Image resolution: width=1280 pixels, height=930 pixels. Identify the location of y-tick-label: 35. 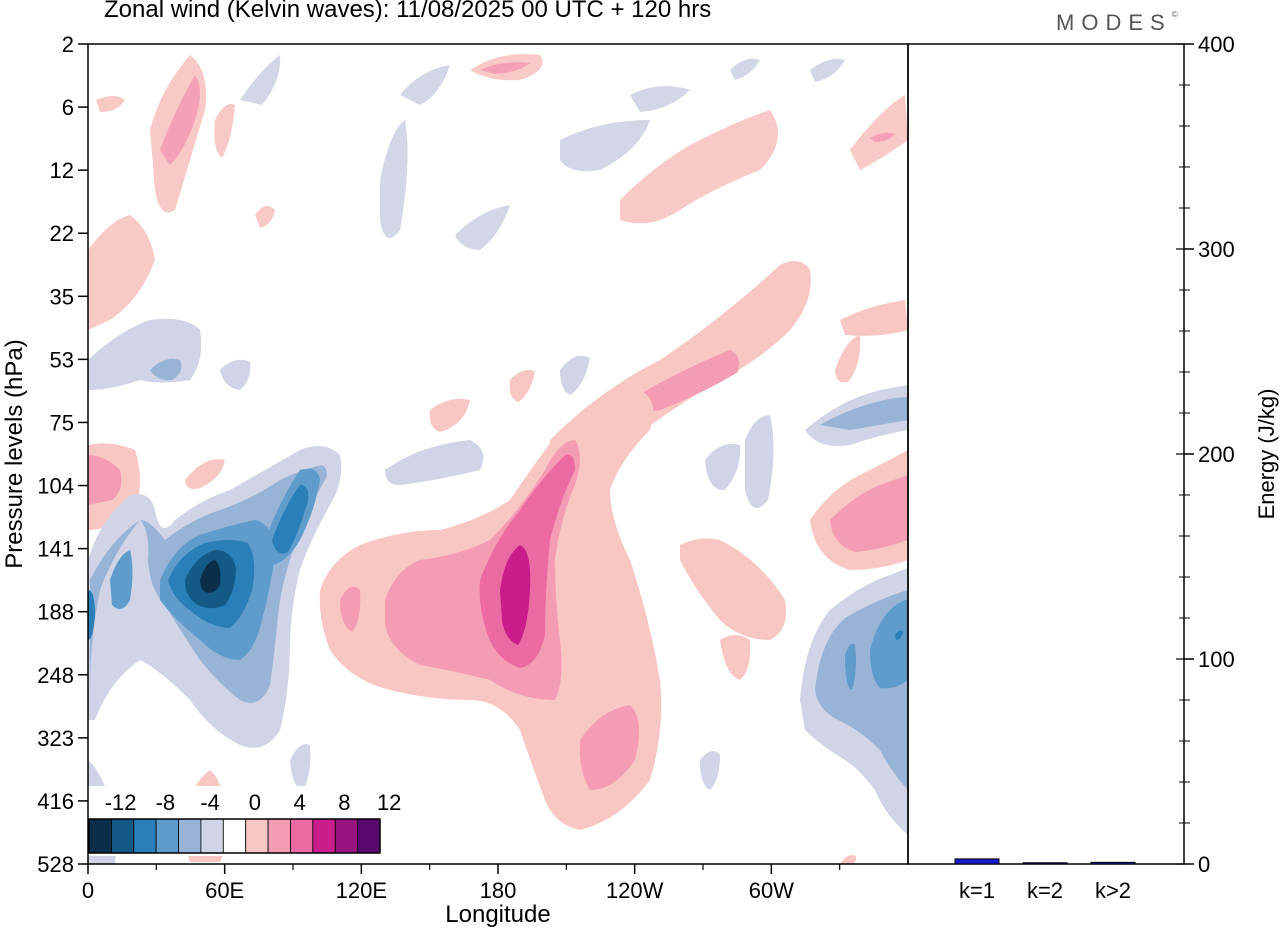
(62, 296).